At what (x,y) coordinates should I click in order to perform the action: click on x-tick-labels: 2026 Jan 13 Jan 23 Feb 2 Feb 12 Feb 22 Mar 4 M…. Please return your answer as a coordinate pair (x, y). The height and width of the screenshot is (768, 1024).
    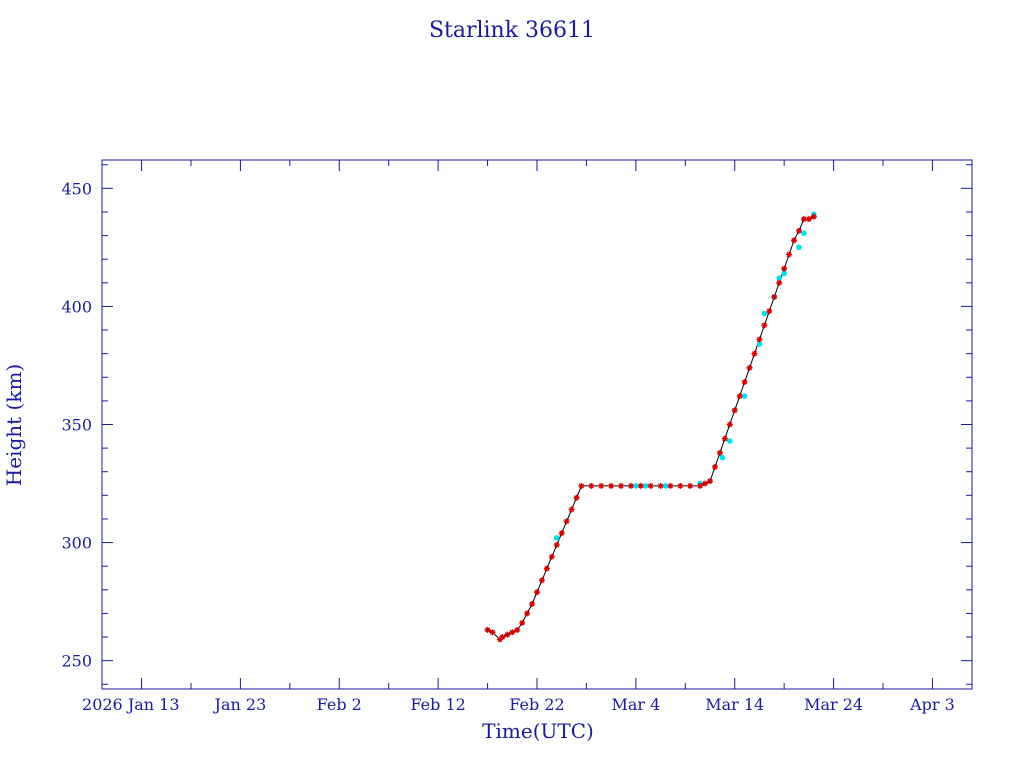
    Looking at the image, I should click on (518, 704).